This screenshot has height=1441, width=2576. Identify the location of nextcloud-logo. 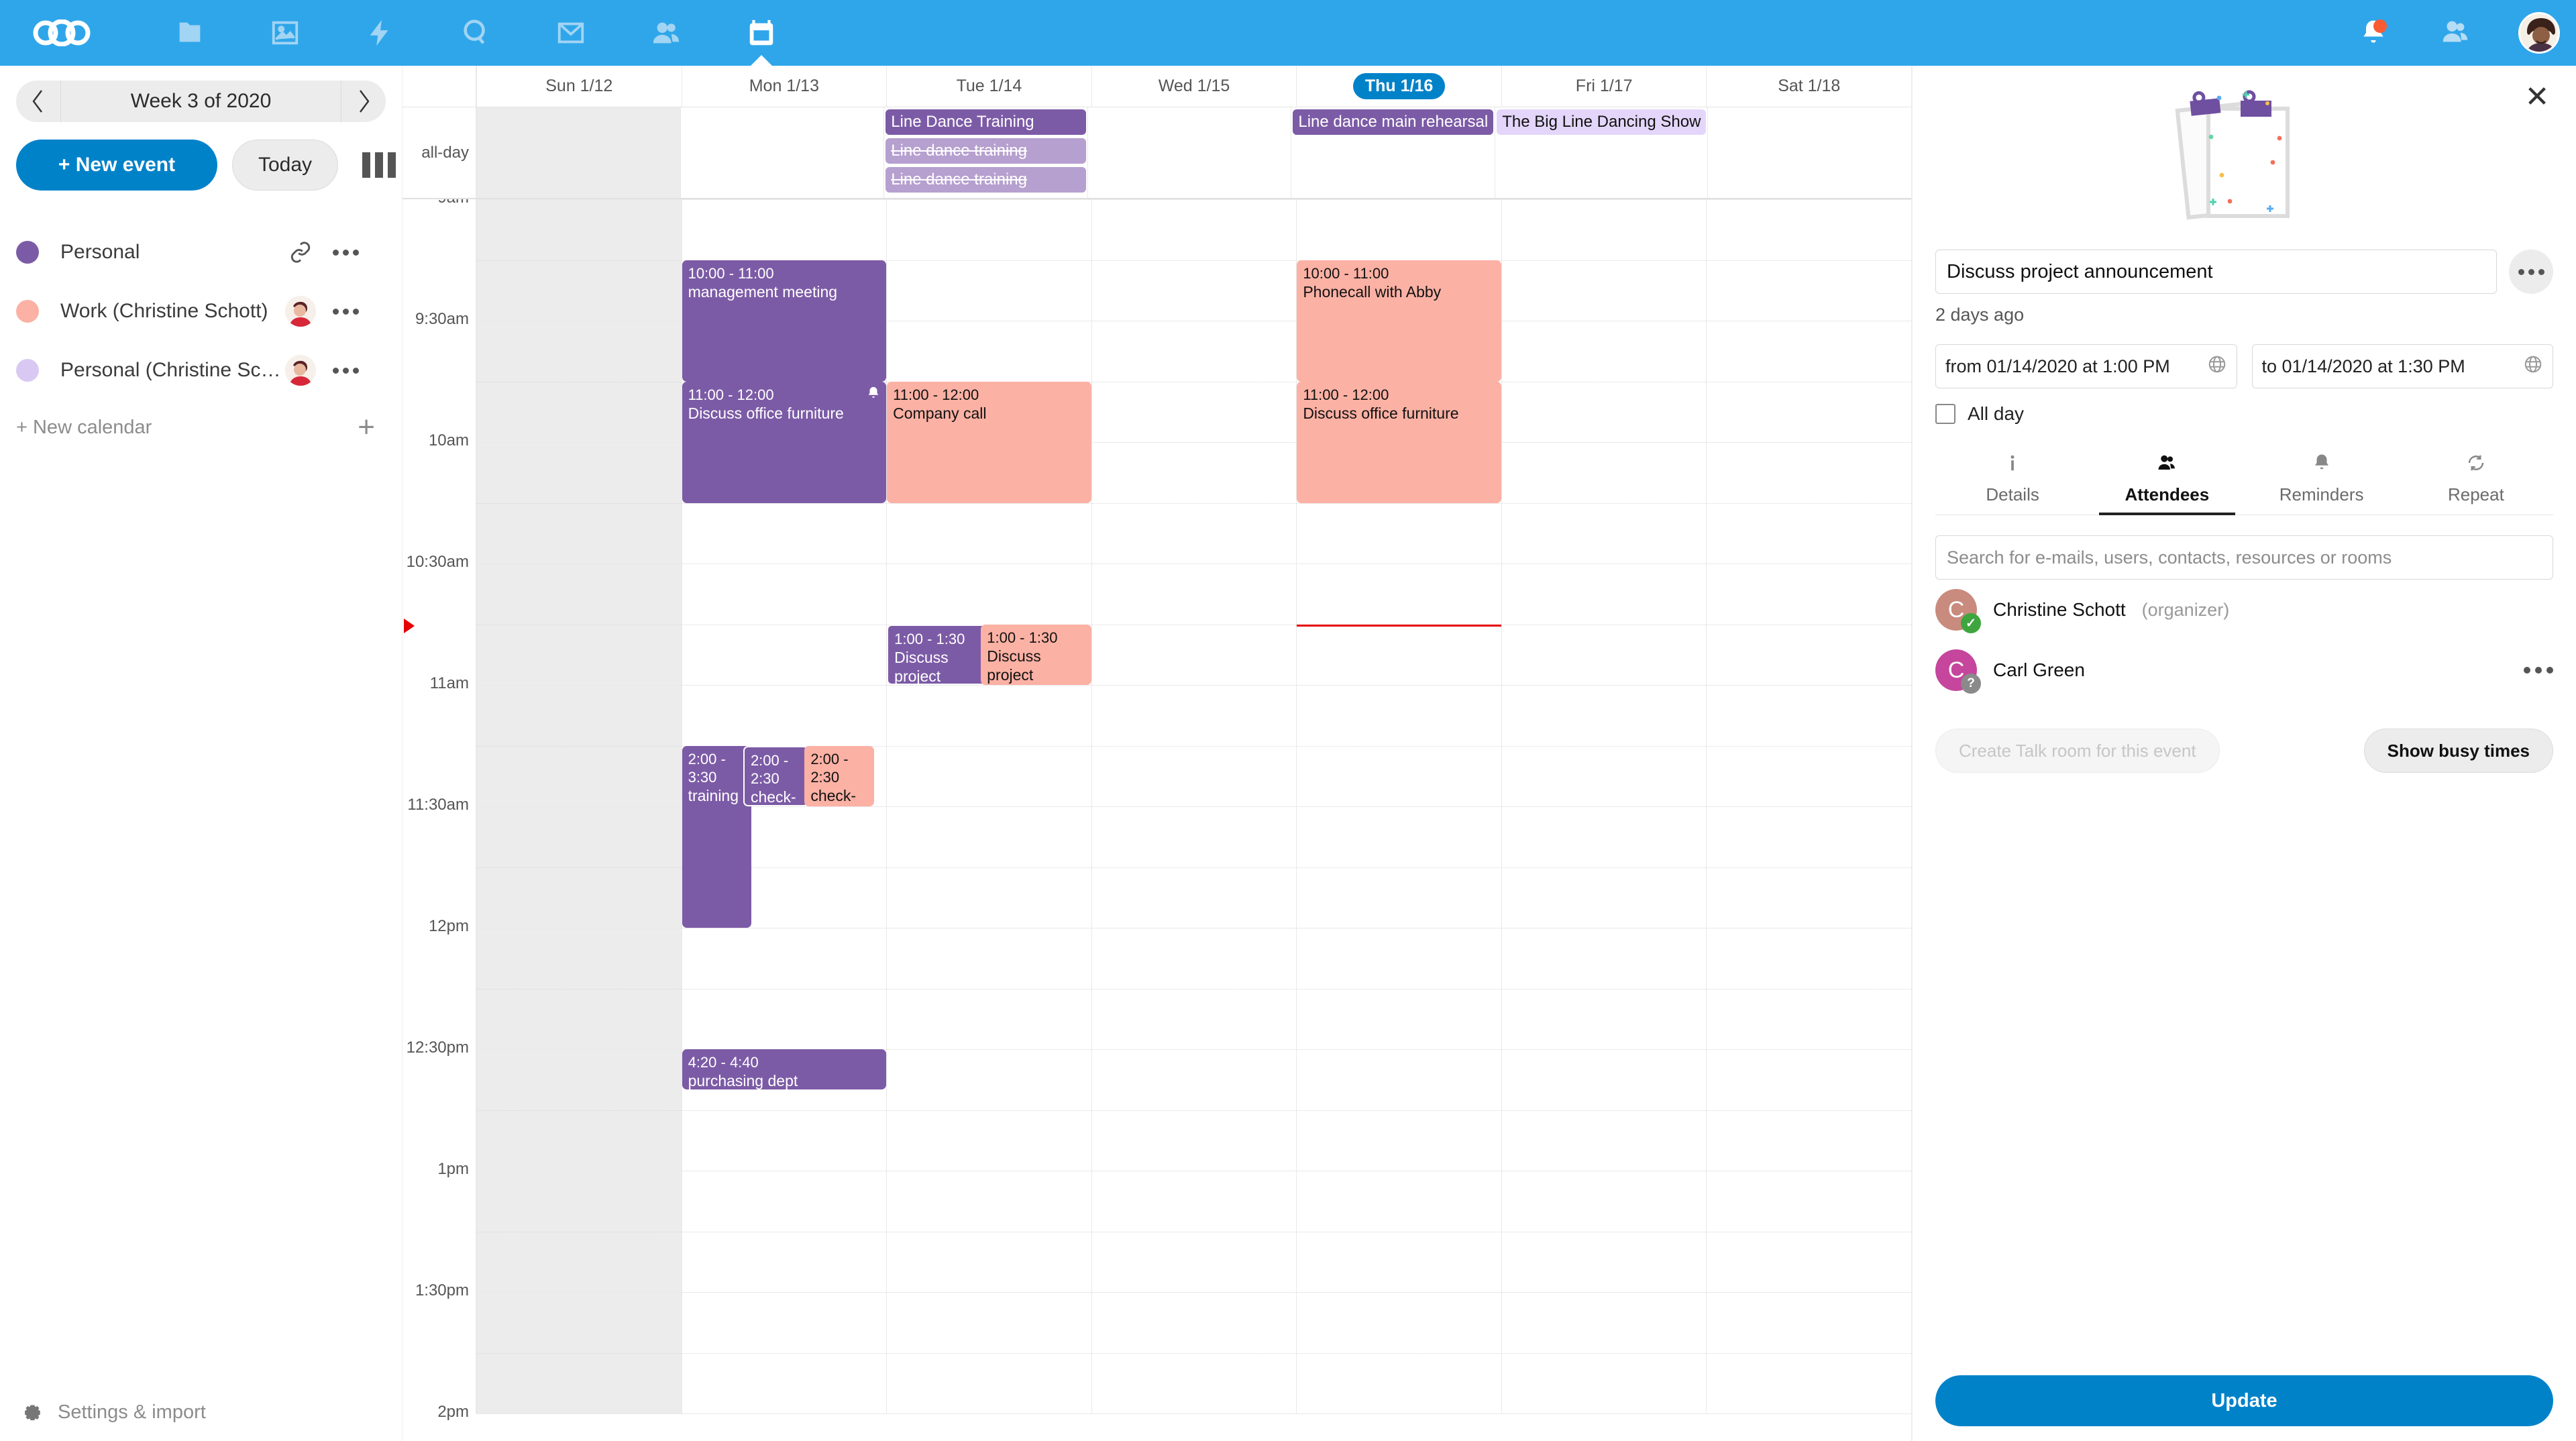
(61, 33).